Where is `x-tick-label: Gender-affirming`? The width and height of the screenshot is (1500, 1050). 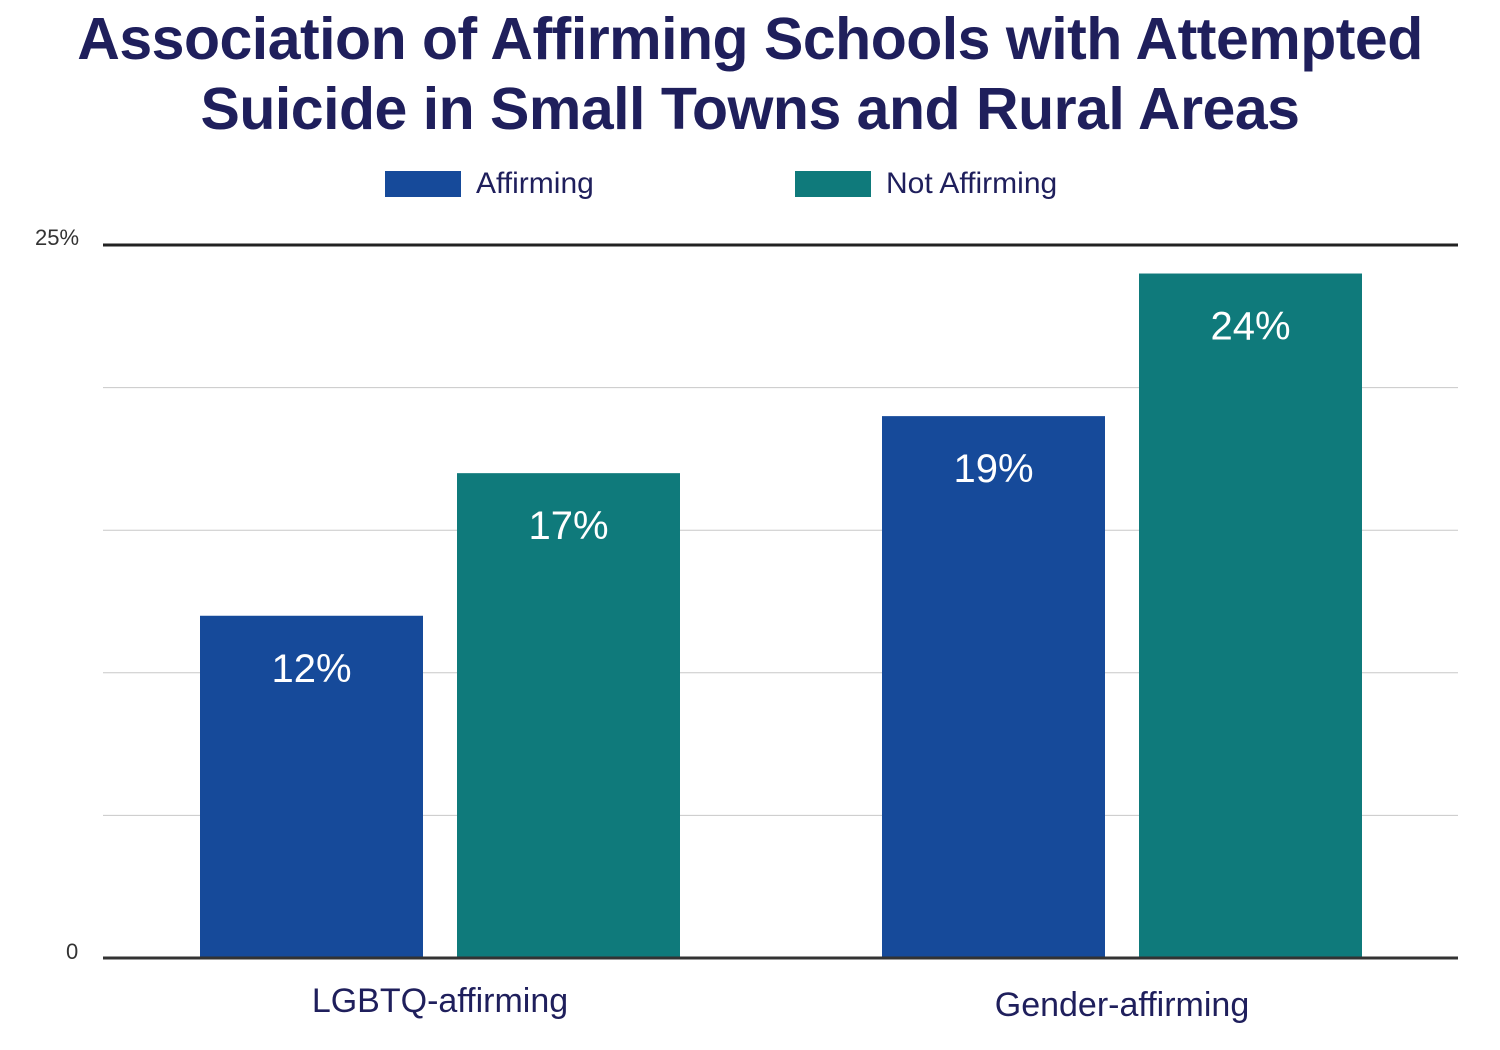 x-tick-label: Gender-affirming is located at coordinates (1122, 1005).